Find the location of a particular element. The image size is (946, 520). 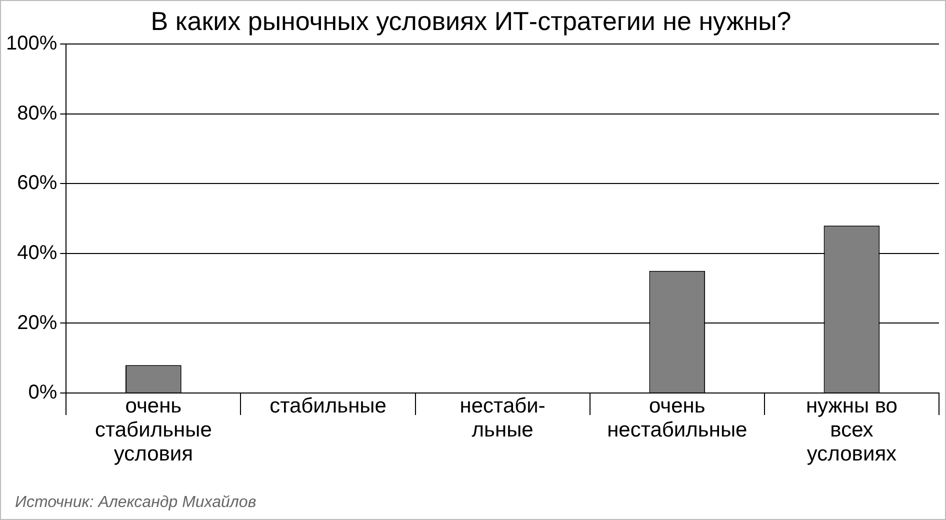

y-tick-label: 100% is located at coordinates (32, 43).